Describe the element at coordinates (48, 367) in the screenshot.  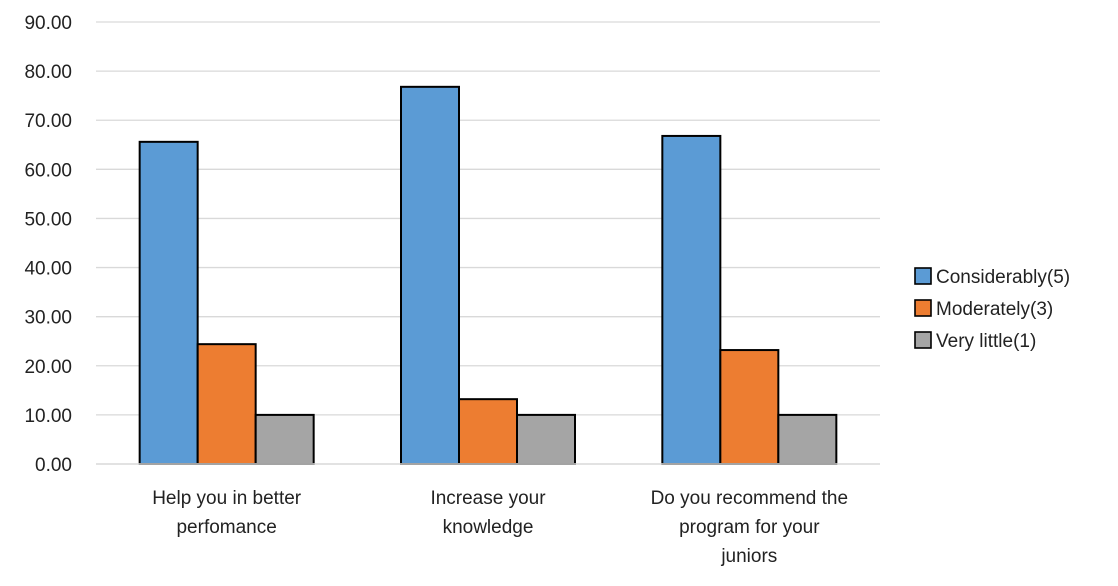
I see `y-tick-label: 20.00` at that location.